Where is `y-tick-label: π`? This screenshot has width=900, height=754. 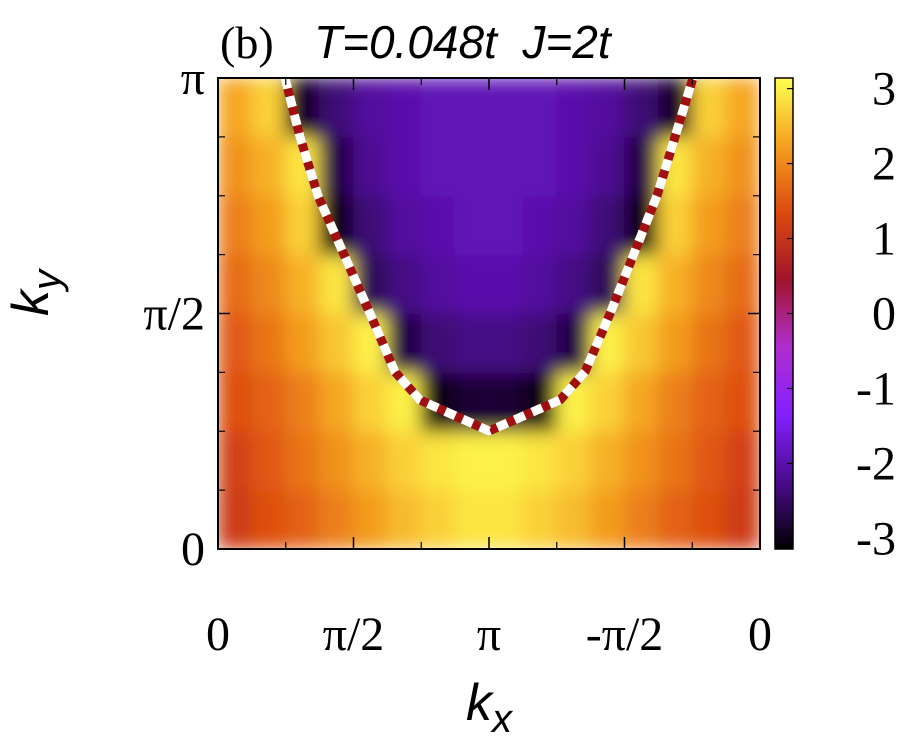
y-tick-label: π is located at coordinates (193, 78).